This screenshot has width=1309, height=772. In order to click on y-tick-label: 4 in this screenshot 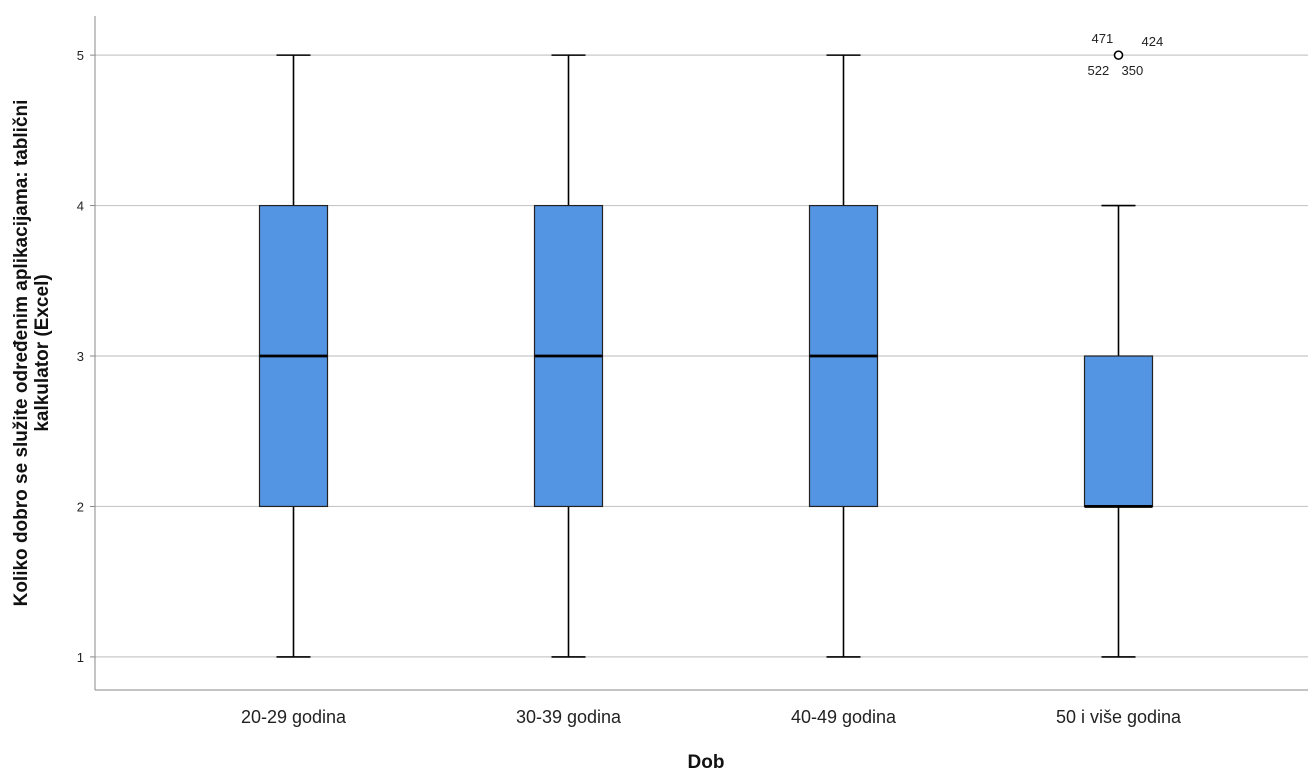, I will do `click(80, 206)`.